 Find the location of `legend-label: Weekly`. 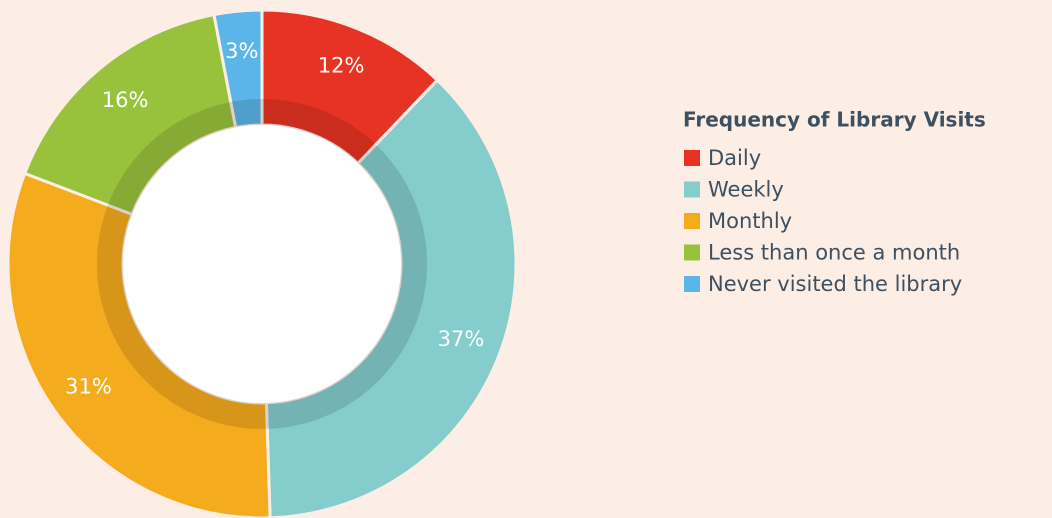

legend-label: Weekly is located at coordinates (746, 190).